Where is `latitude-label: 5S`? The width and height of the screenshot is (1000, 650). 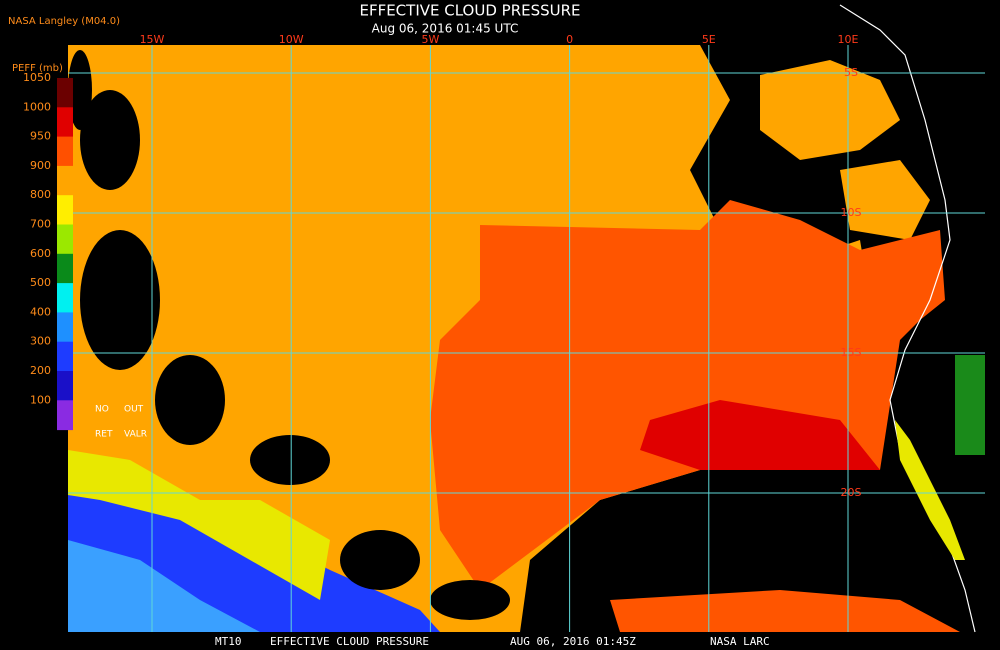
latitude-label: 5S is located at coordinates (851, 72).